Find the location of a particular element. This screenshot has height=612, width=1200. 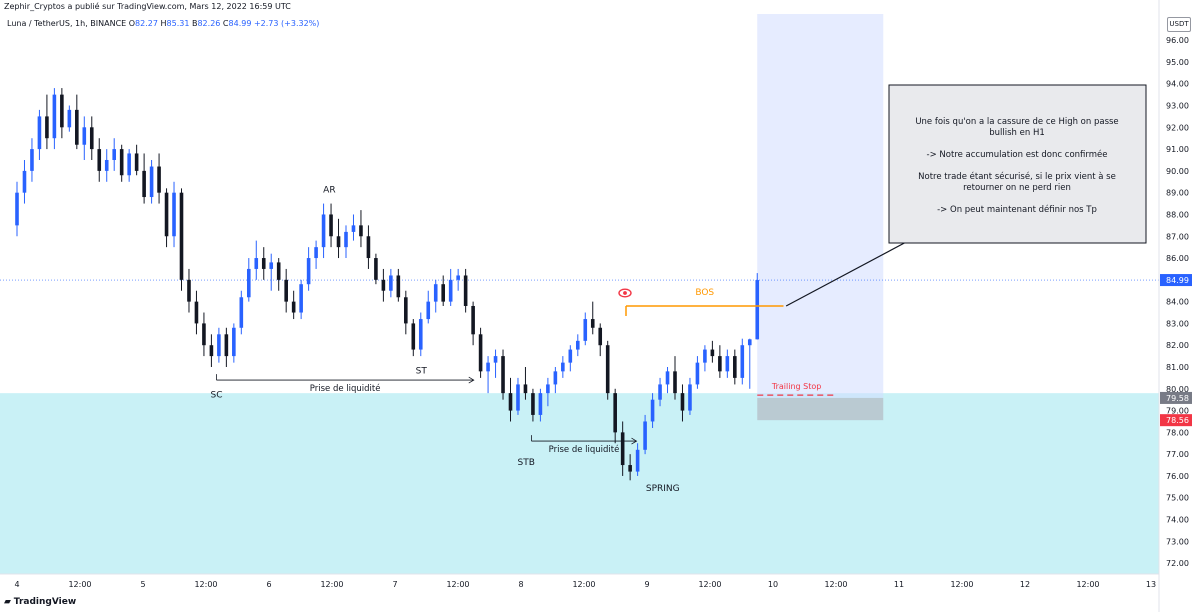

note-line: bullish en H1 is located at coordinates (1017, 133).